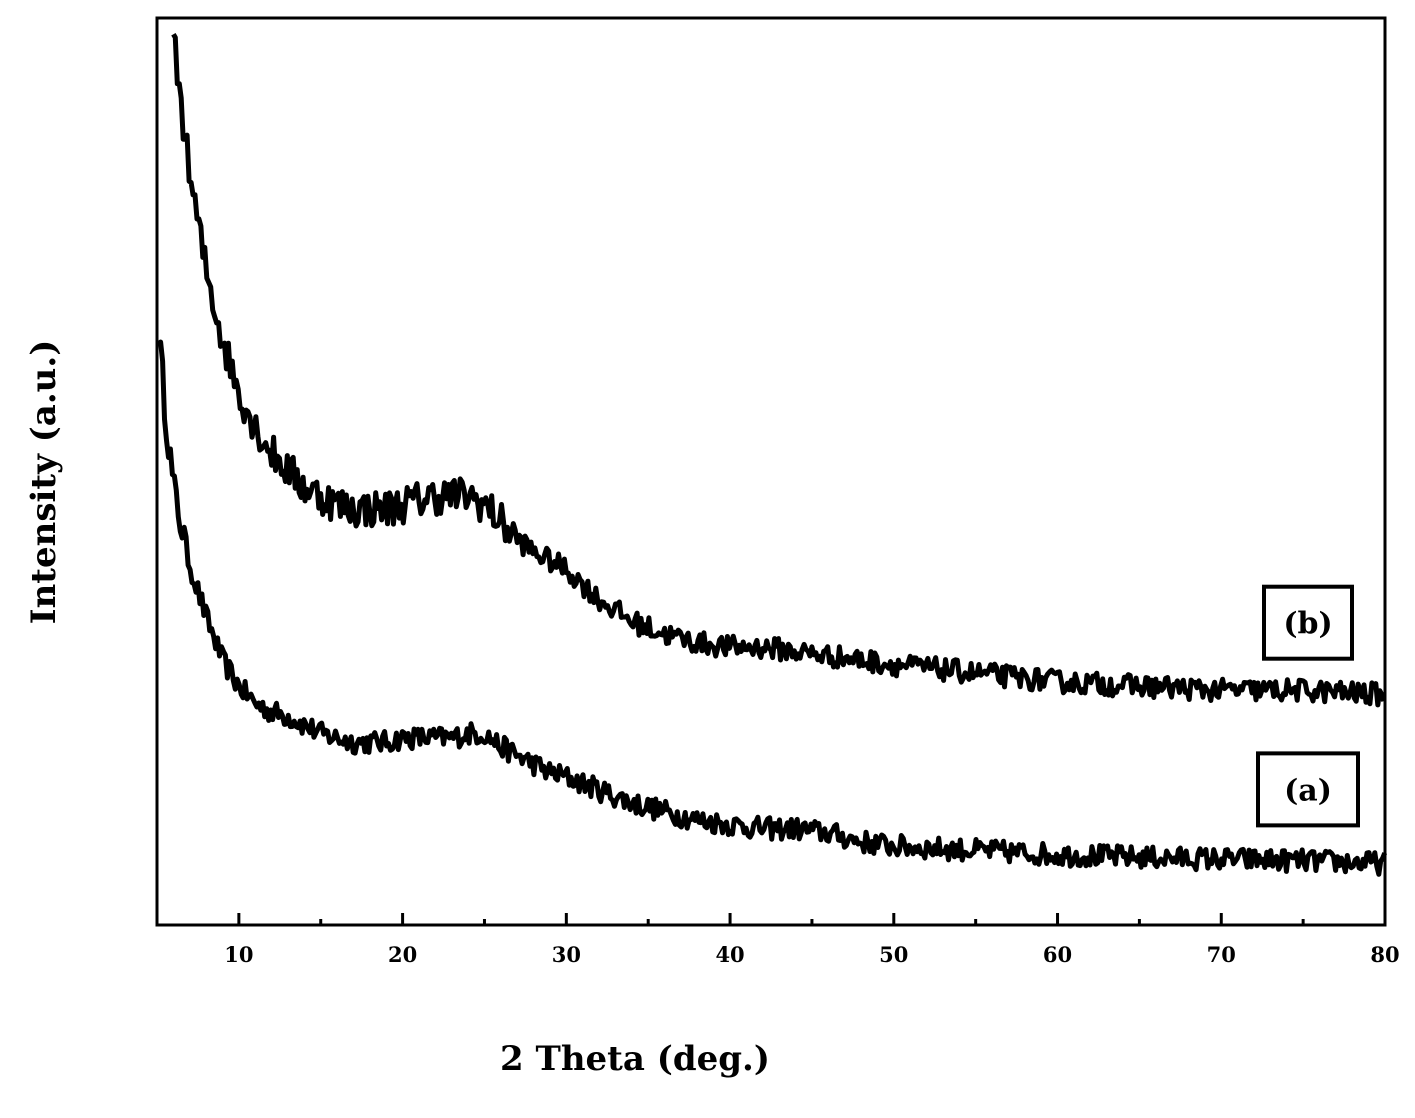  I want to click on series-b-label: (b), so click(1308, 622).